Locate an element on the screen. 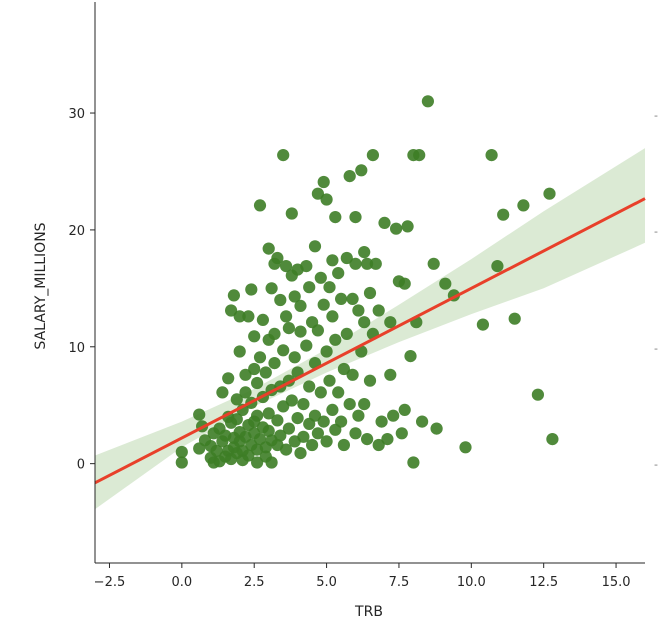 The image size is (658, 632). x-tick-label: 7.5 is located at coordinates (399, 582).